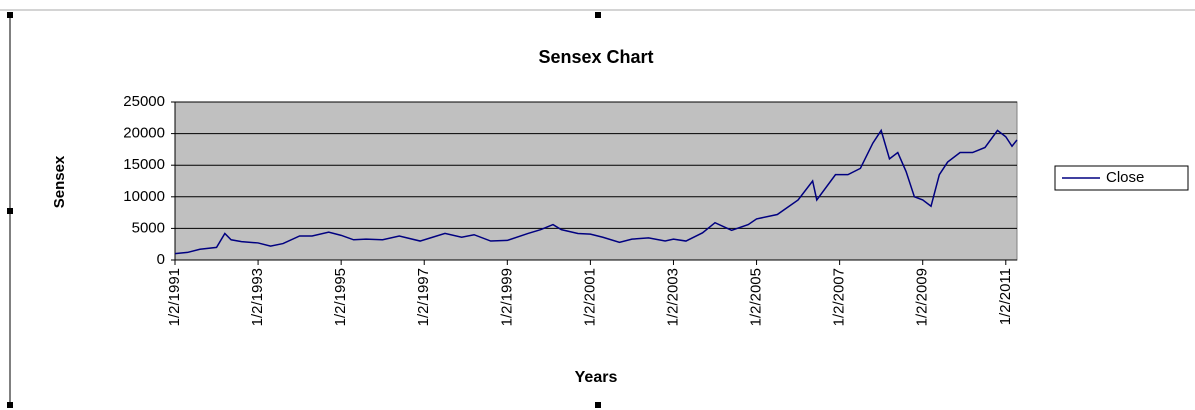 The width and height of the screenshot is (1195, 410). Describe the element at coordinates (839, 297) in the screenshot. I see `x-tick-label: 1/2/2007` at that location.